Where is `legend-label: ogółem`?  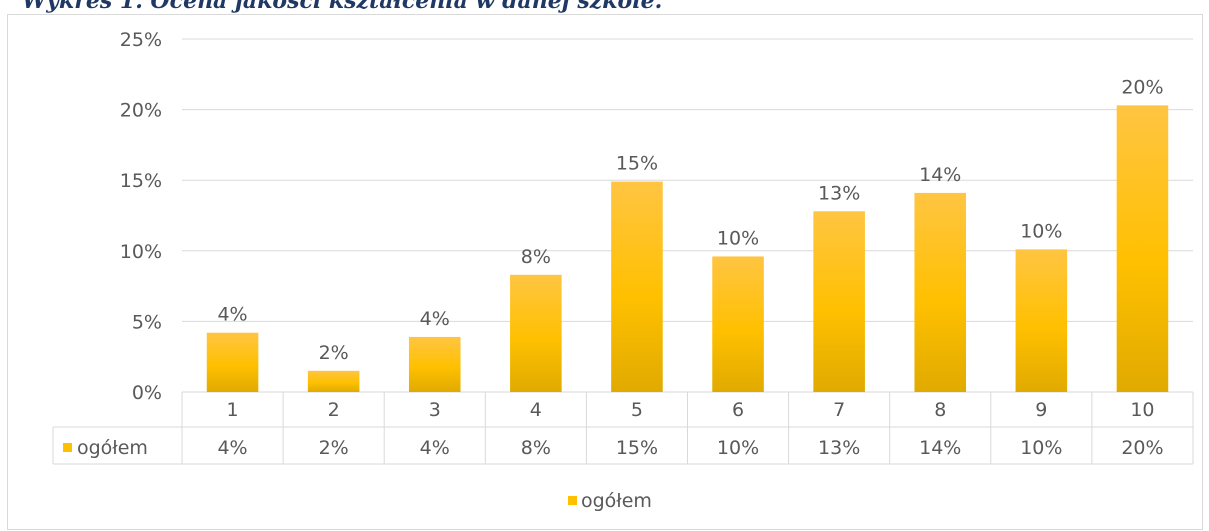 legend-label: ogółem is located at coordinates (616, 501).